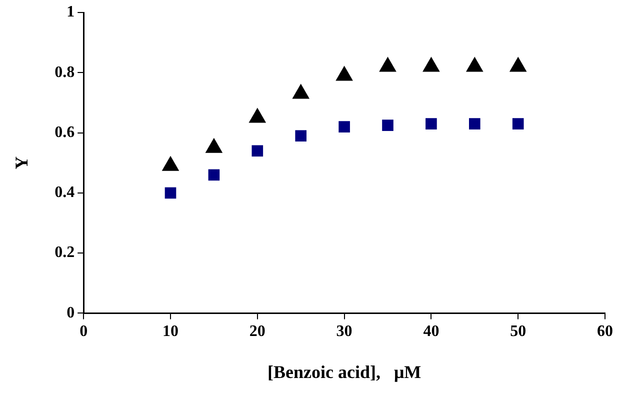 The height and width of the screenshot is (408, 619). Describe the element at coordinates (84, 331) in the screenshot. I see `x-tick-label: 0` at that location.